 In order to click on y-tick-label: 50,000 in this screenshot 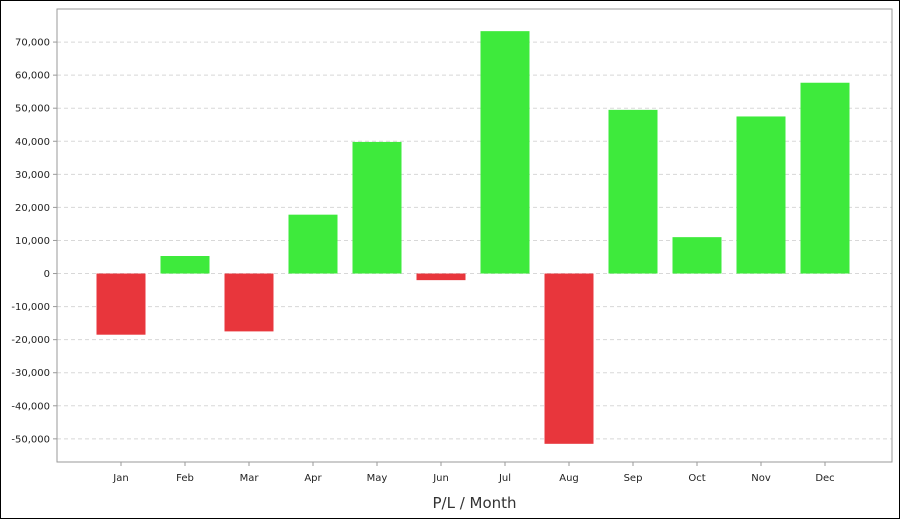, I will do `click(32, 109)`.